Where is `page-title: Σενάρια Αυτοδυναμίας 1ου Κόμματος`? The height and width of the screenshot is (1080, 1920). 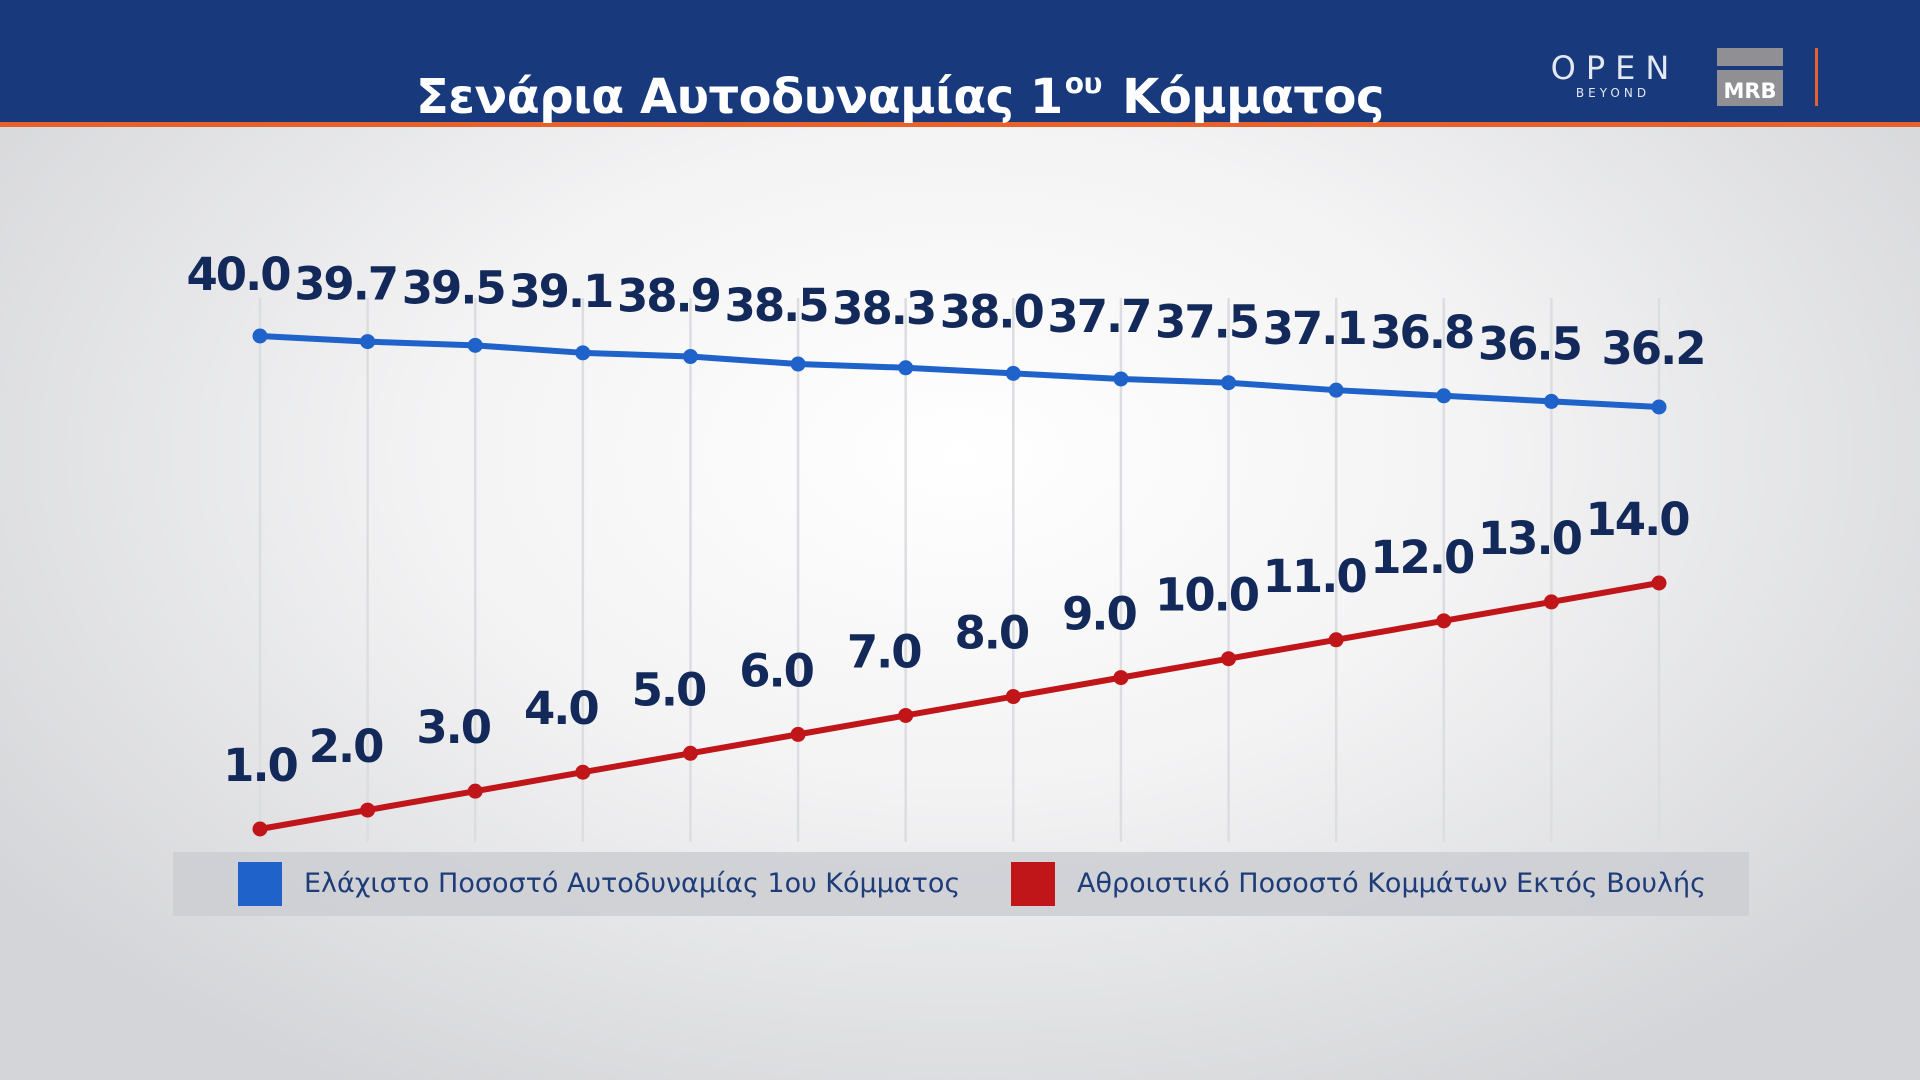
page-title: Σενάρια Αυτοδυναμίας 1ου Κόμματος is located at coordinates (900, 90).